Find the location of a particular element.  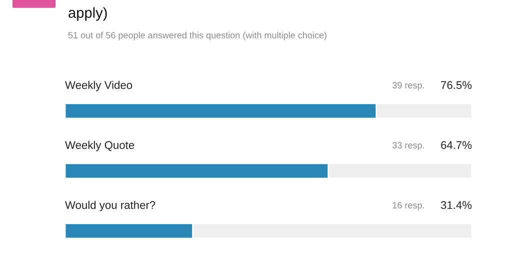

y-tick-label: Would you rather? is located at coordinates (110, 206).